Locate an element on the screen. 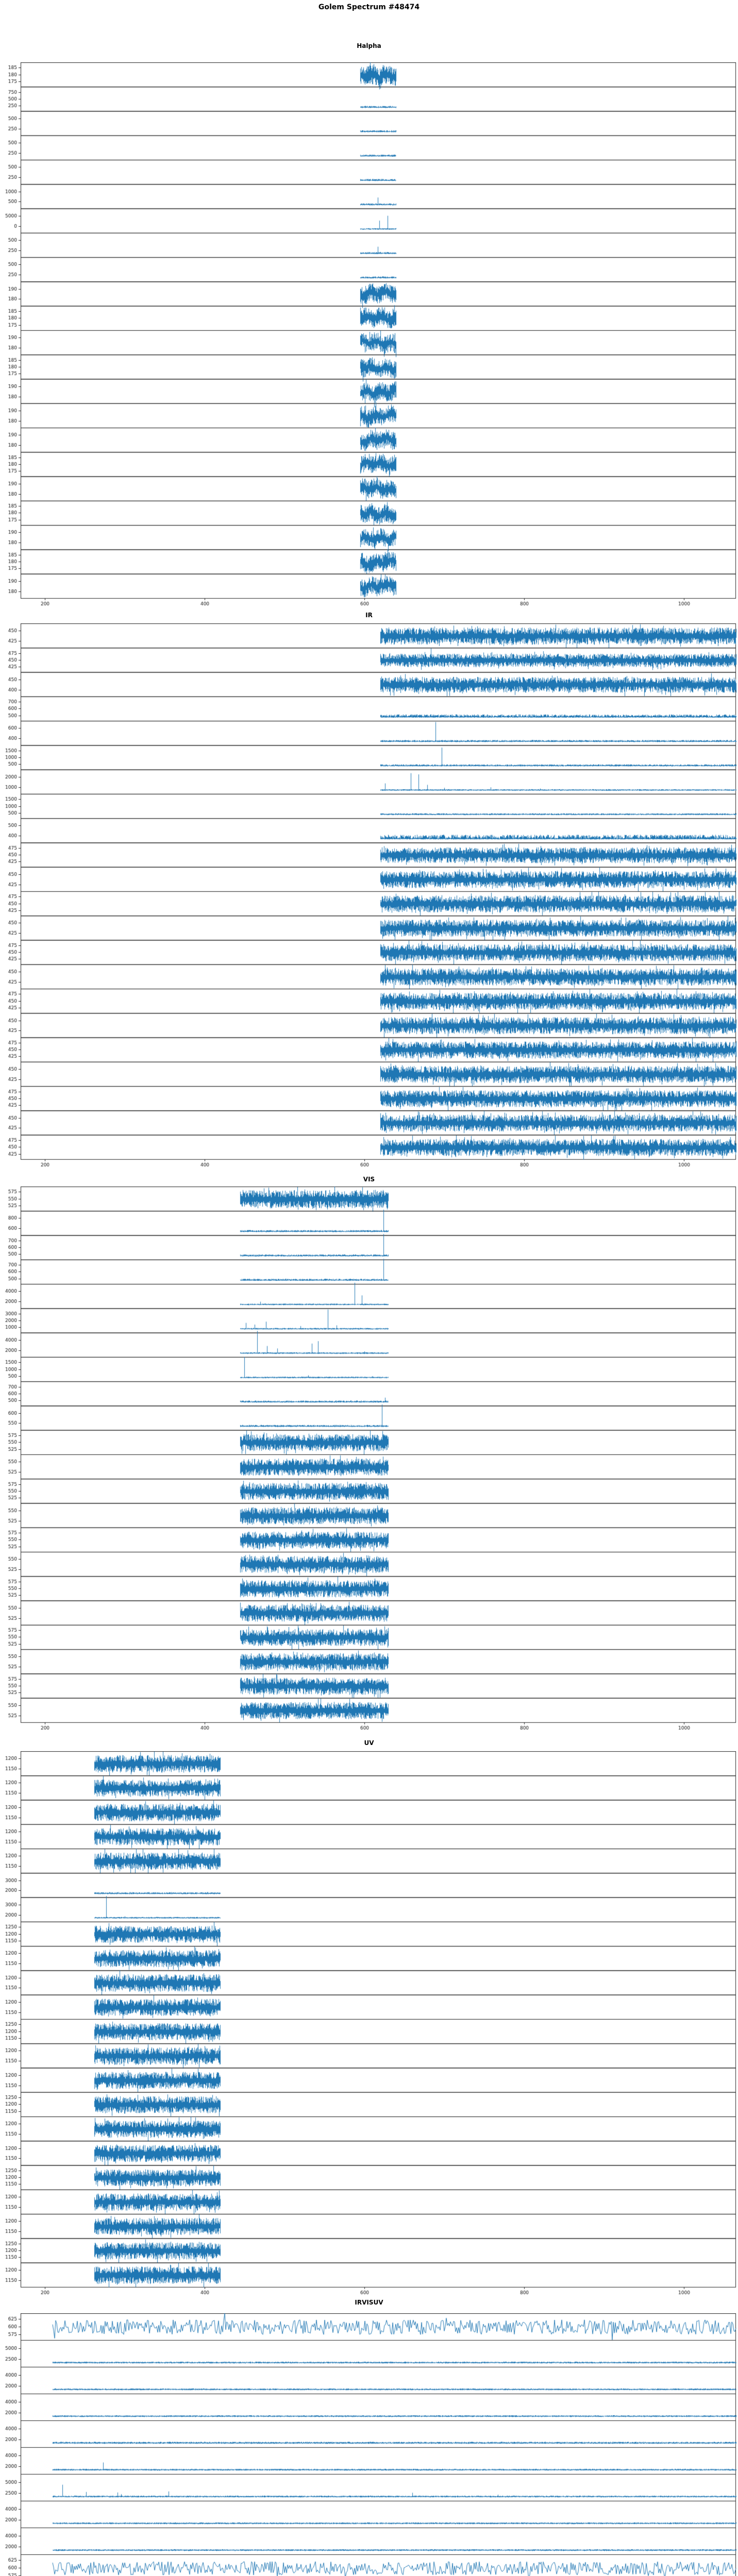  panel-title-uv: UV is located at coordinates (369, 1743).